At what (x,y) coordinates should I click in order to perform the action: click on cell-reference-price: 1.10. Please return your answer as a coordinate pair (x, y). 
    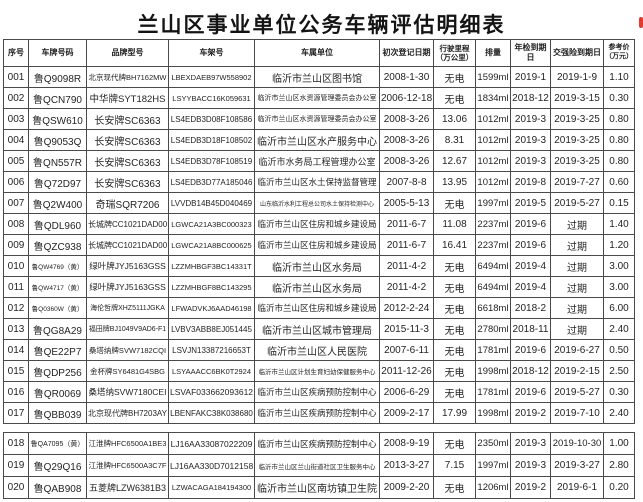
    Looking at the image, I should click on (619, 77).